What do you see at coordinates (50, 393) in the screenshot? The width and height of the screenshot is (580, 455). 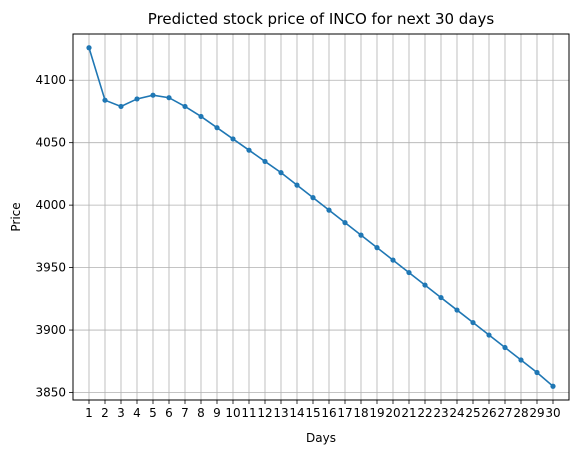 I see `y-tick-label: 3850` at bounding box center [50, 393].